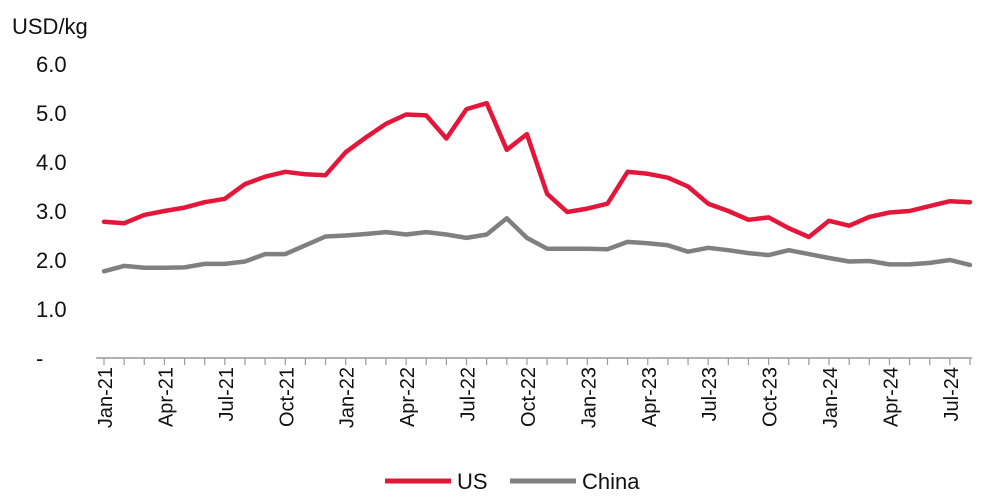  I want to click on legend-label-us: US, so click(472, 481).